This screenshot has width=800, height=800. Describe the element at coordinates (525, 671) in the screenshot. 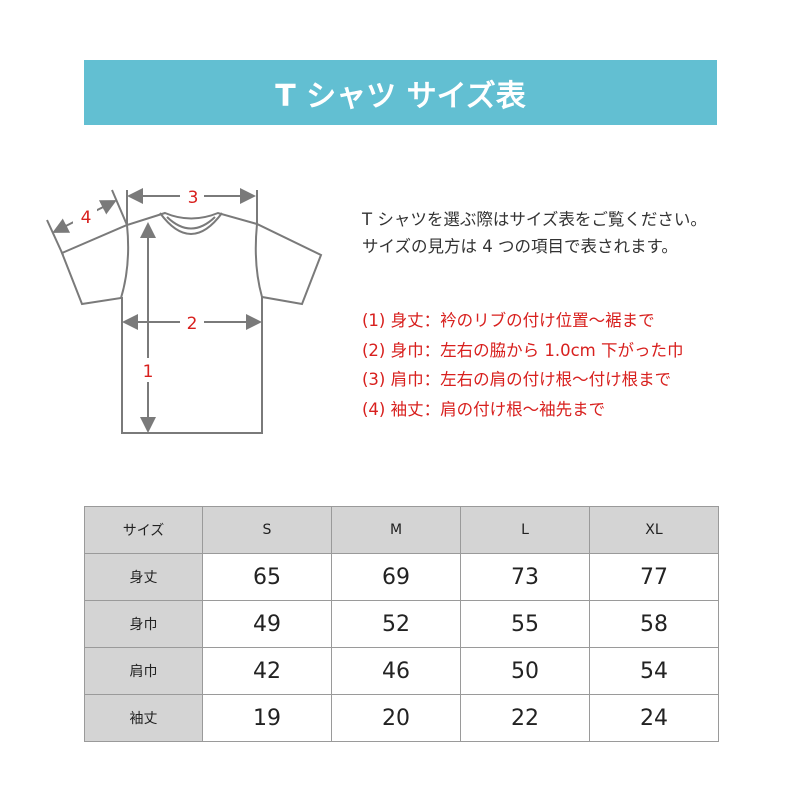

I see `cell: 50` at that location.